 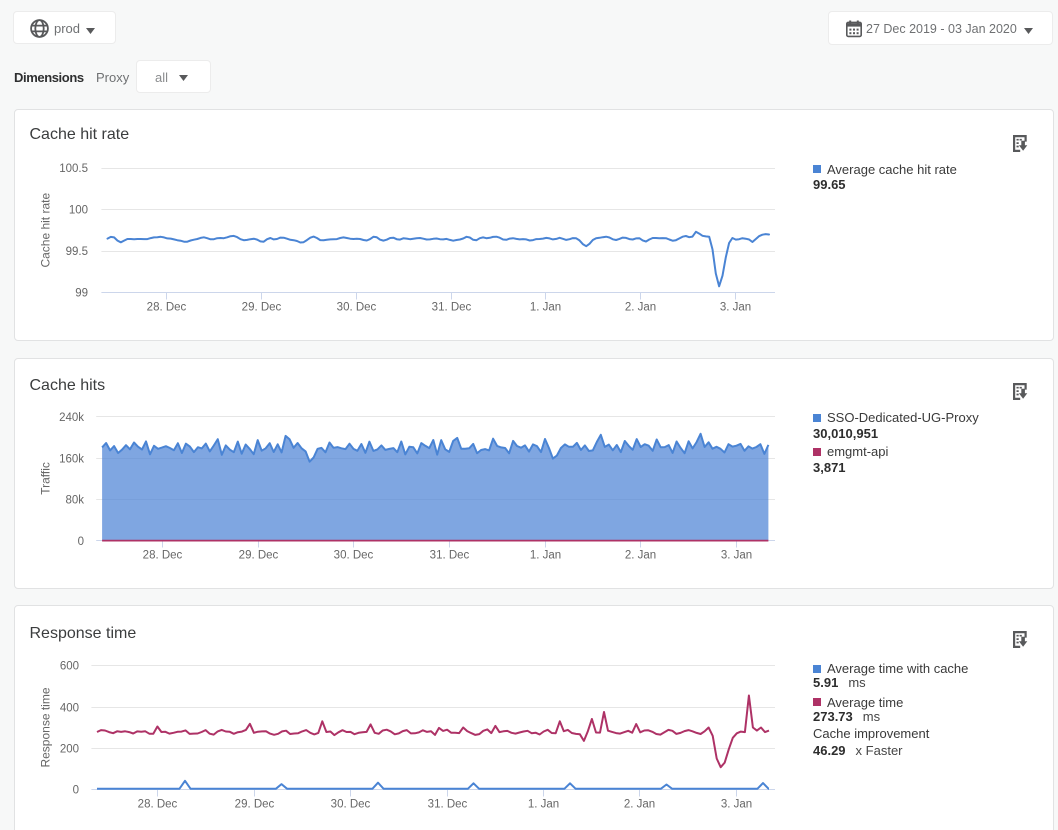 I want to click on svg-text: 160k, so click(x=71, y=459).